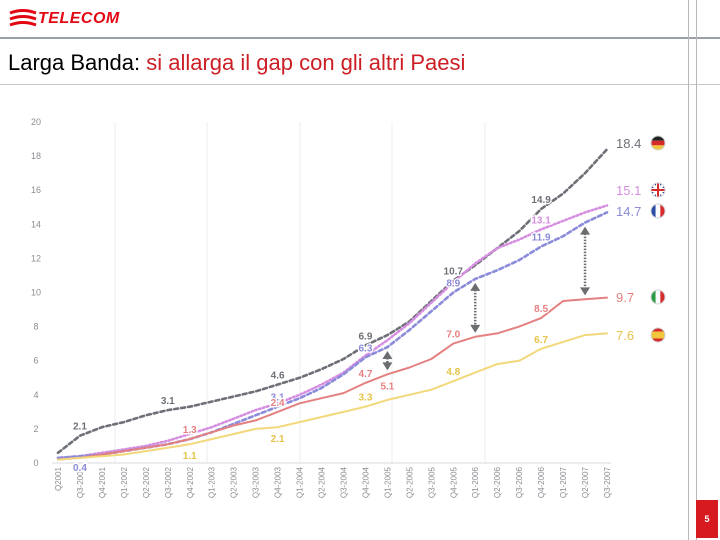 The image size is (720, 540). What do you see at coordinates (212, 482) in the screenshot?
I see `x-tick-label: Q1-2003` at bounding box center [212, 482].